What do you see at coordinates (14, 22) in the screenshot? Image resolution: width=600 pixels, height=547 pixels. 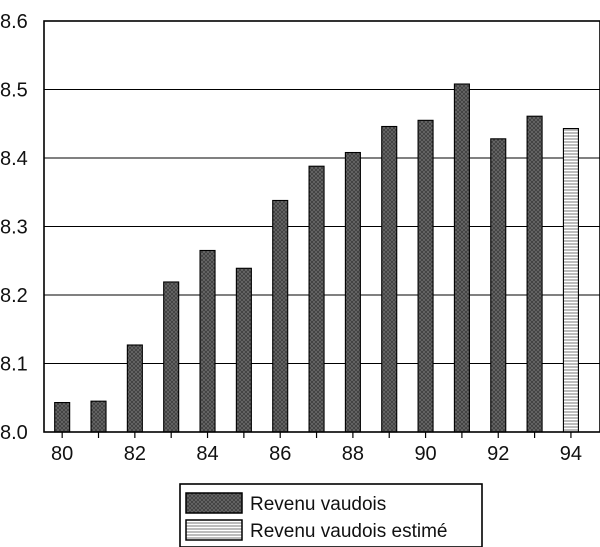 I see `y-tick-label: 8.6` at bounding box center [14, 22].